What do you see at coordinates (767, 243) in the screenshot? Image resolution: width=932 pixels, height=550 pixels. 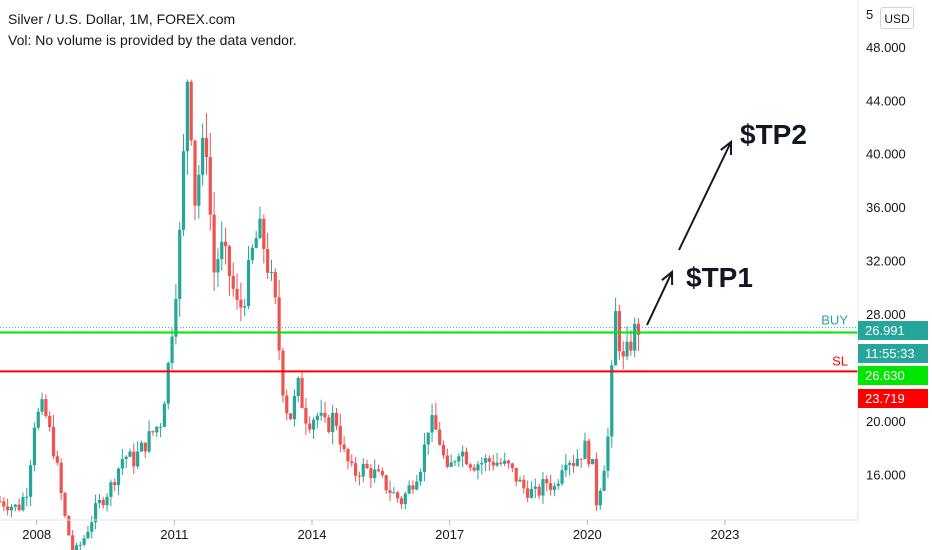 I see `annotation-layer: BUY SL $TP1 $TP2` at bounding box center [767, 243].